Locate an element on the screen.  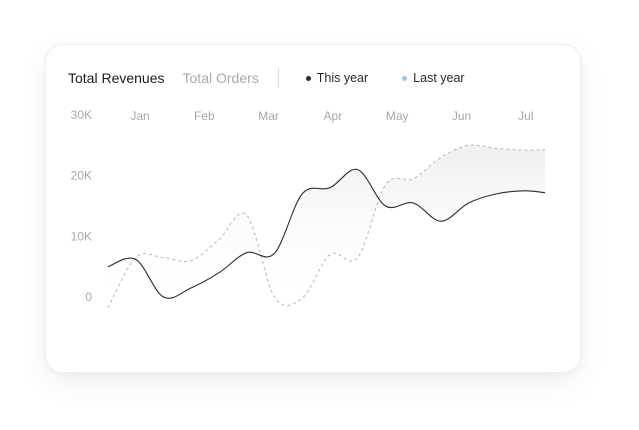
x-tick-label-apr: Apr is located at coordinates (333, 116).